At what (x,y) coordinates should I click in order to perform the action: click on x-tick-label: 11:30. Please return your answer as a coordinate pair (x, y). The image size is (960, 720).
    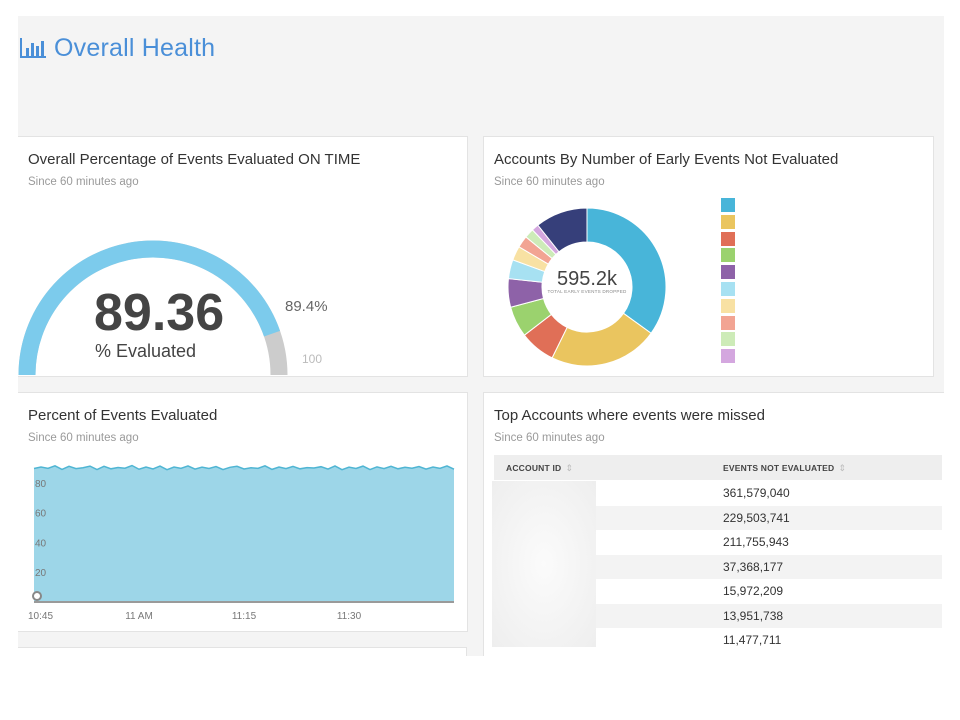
    Looking at the image, I should click on (349, 616).